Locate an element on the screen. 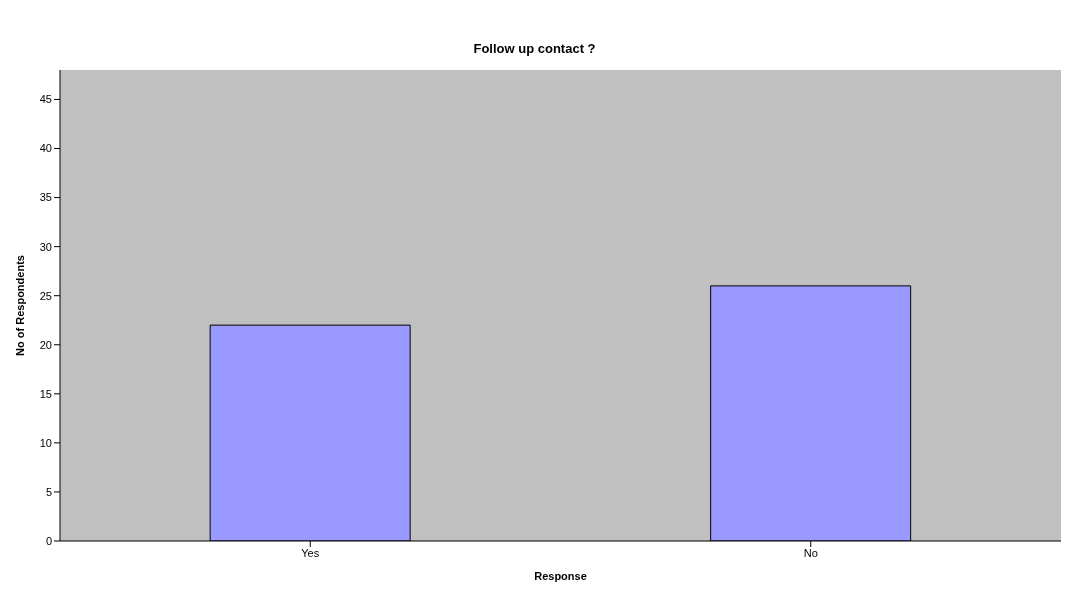 The height and width of the screenshot is (592, 1069). y-tick-label: 45 is located at coordinates (45, 99).